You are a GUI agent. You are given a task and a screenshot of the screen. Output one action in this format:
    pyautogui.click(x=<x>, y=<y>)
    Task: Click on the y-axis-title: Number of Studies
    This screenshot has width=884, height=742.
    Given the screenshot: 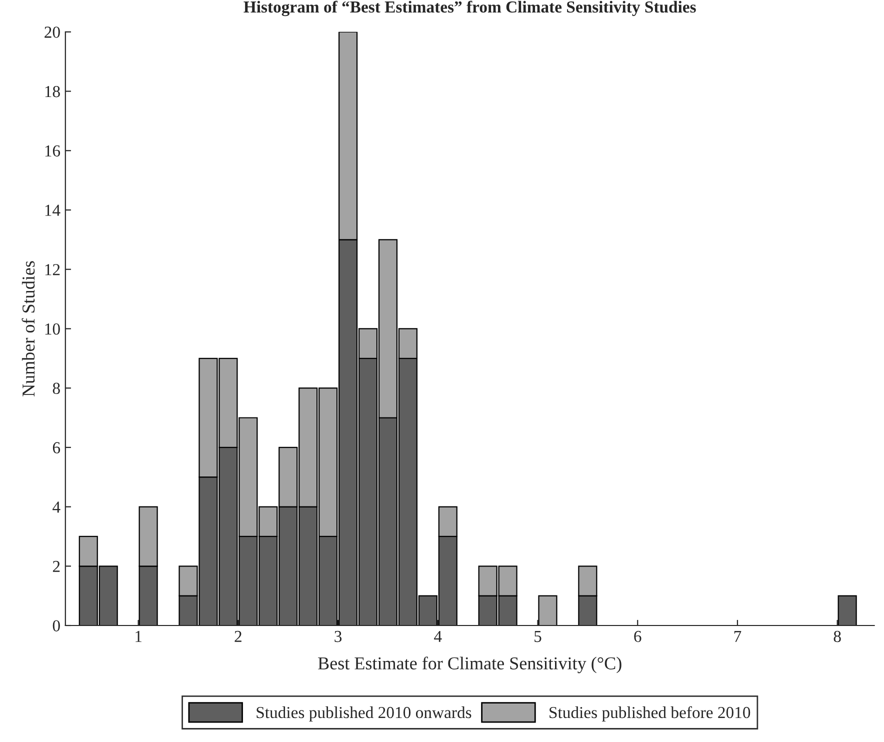 What is the action you would take?
    pyautogui.click(x=28, y=328)
    